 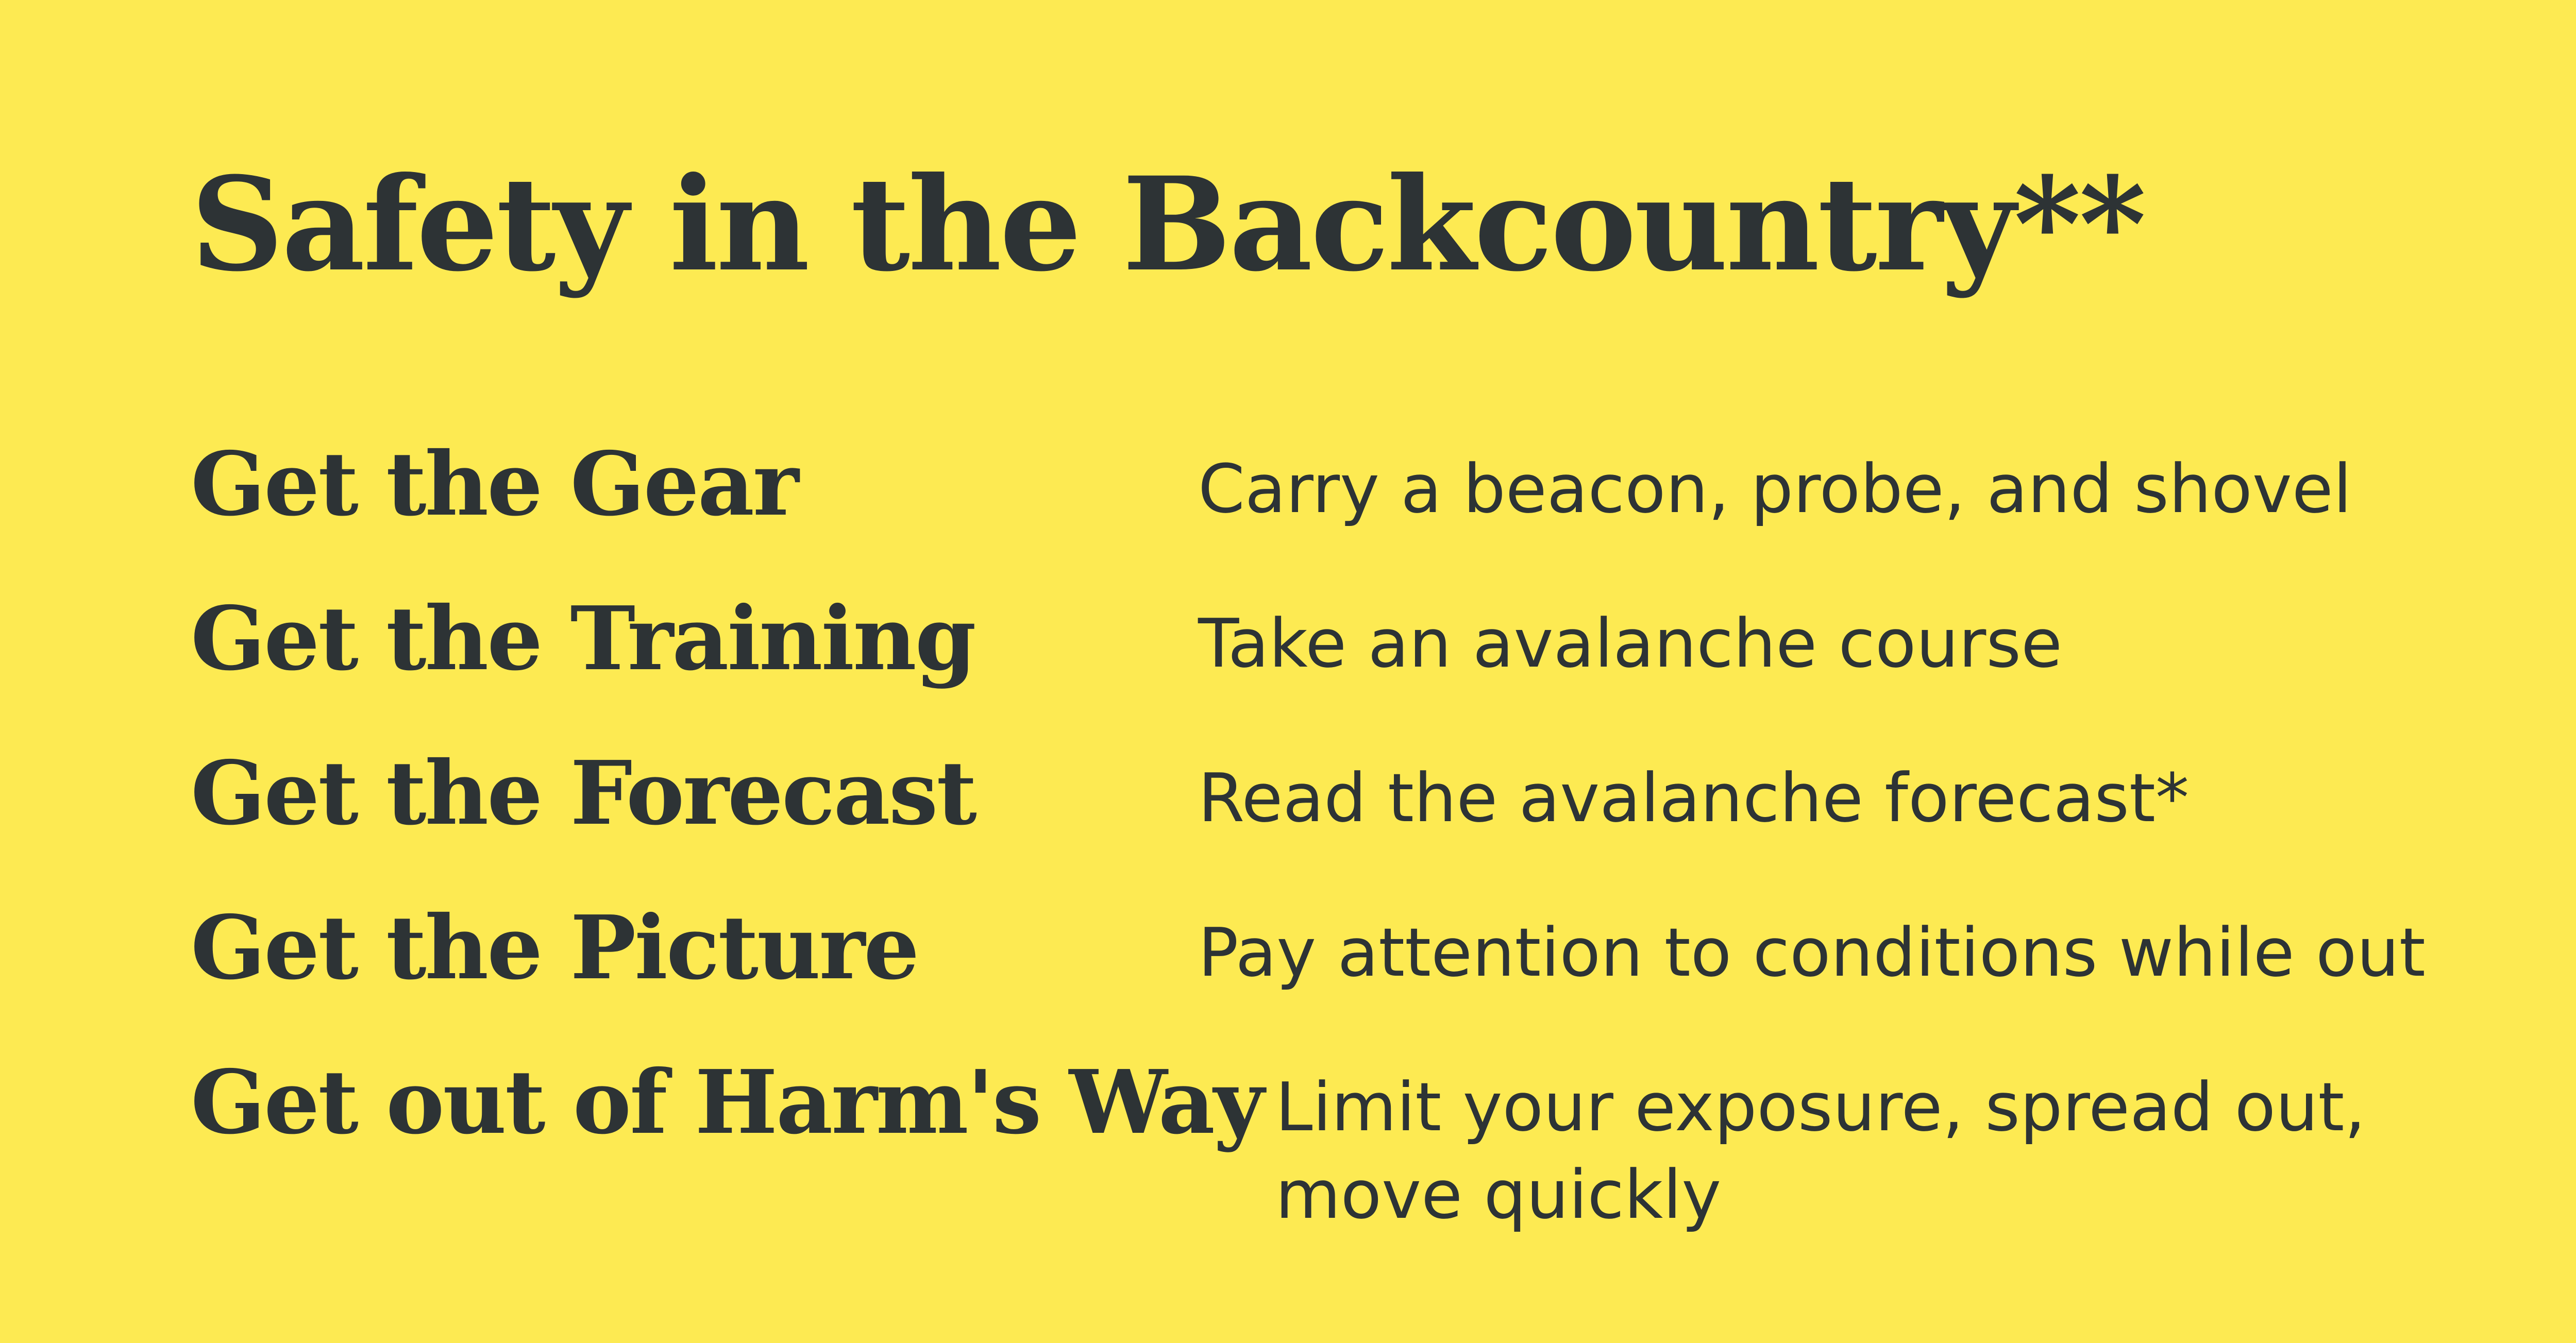 I want to click on rule-description-harms-way-line-1: Limit your exposure, spread out,, so click(x=1820, y=1107).